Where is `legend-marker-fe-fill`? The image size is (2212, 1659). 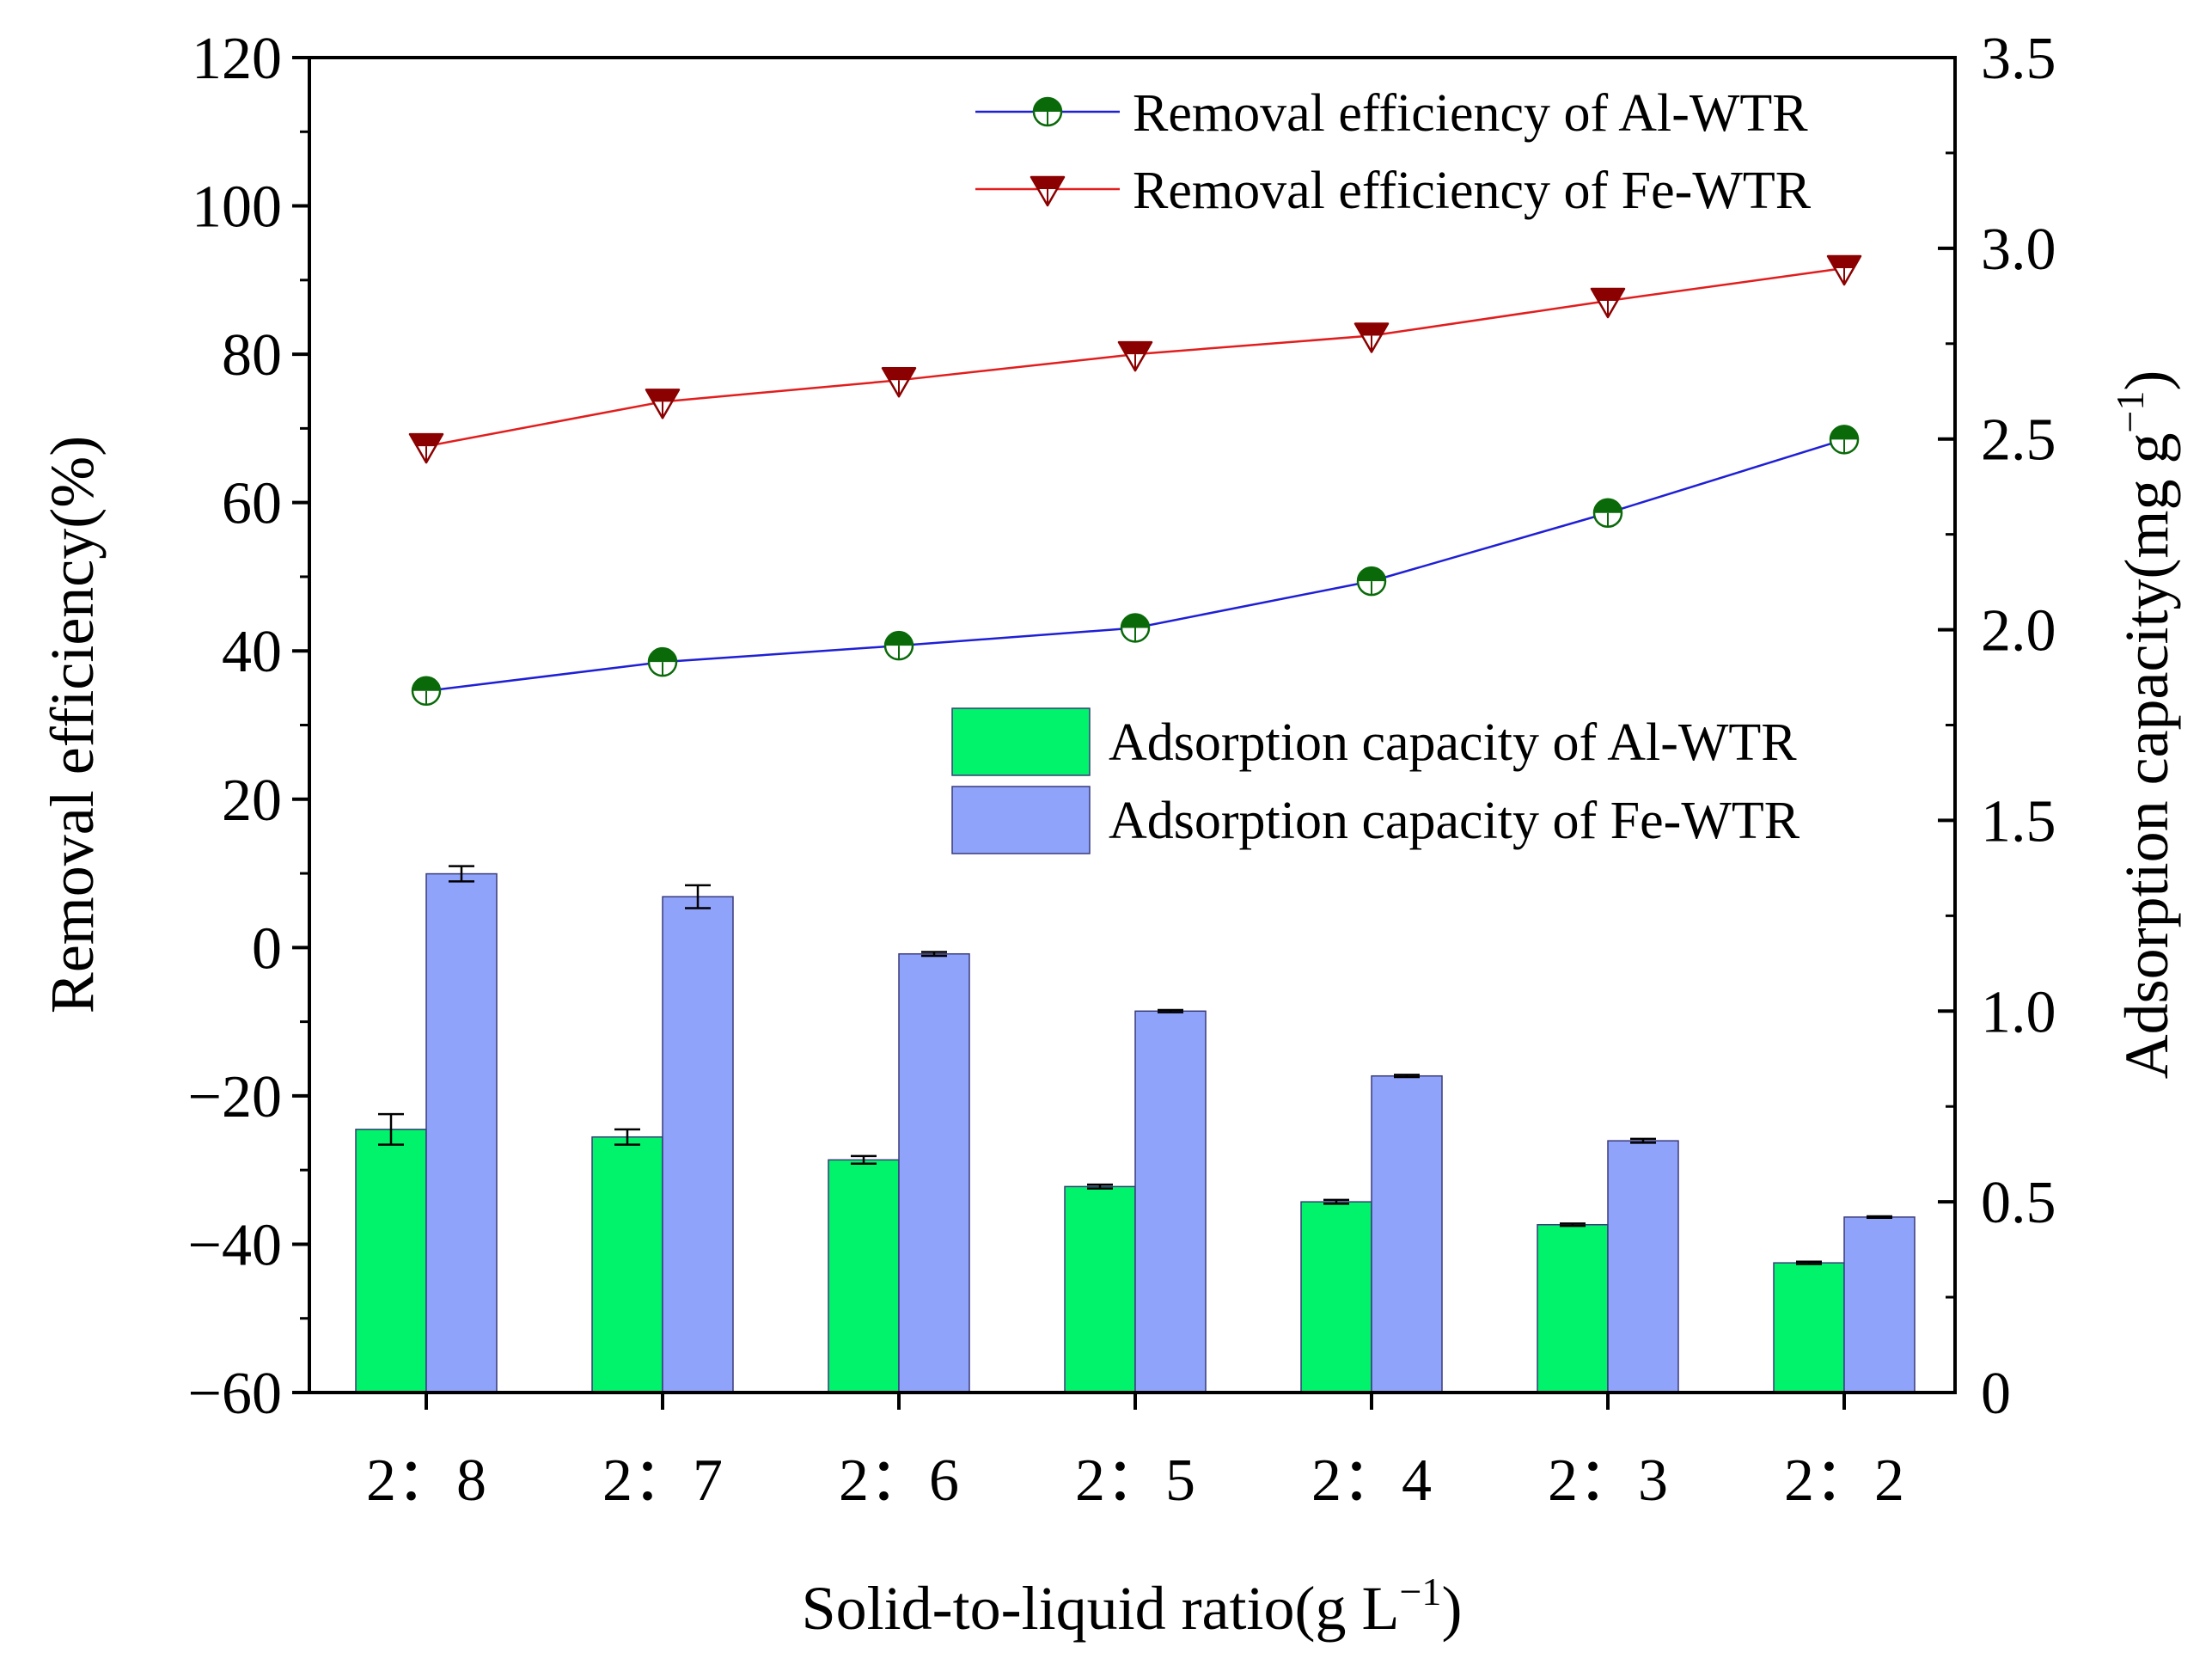
legend-marker-fe-fill is located at coordinates (1048, 183).